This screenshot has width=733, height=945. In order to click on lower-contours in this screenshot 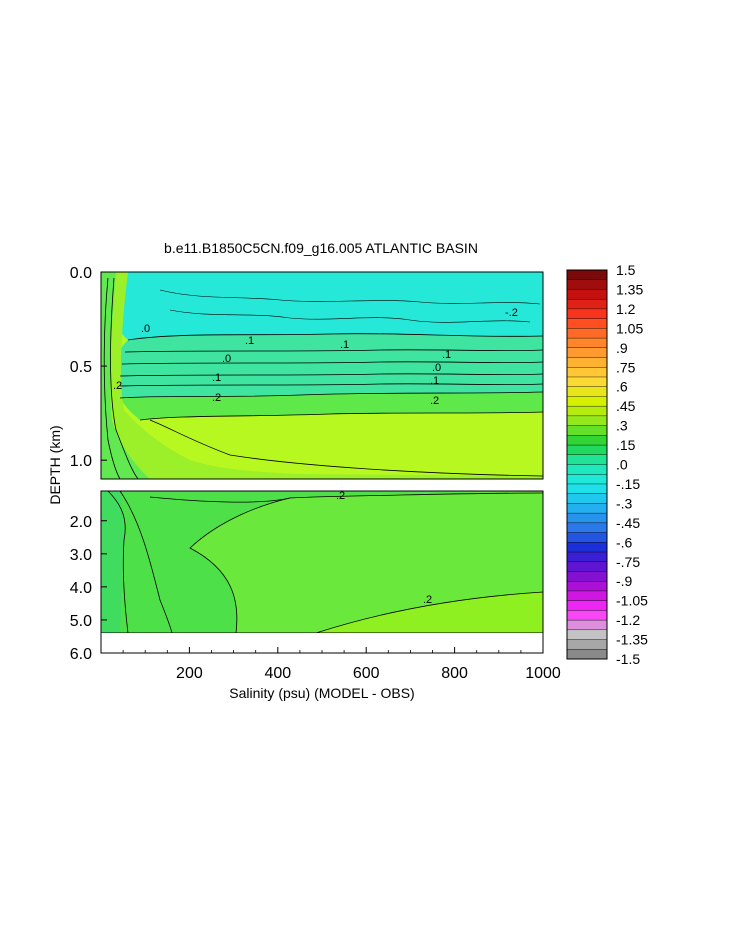, I will do `click(325, 562)`.